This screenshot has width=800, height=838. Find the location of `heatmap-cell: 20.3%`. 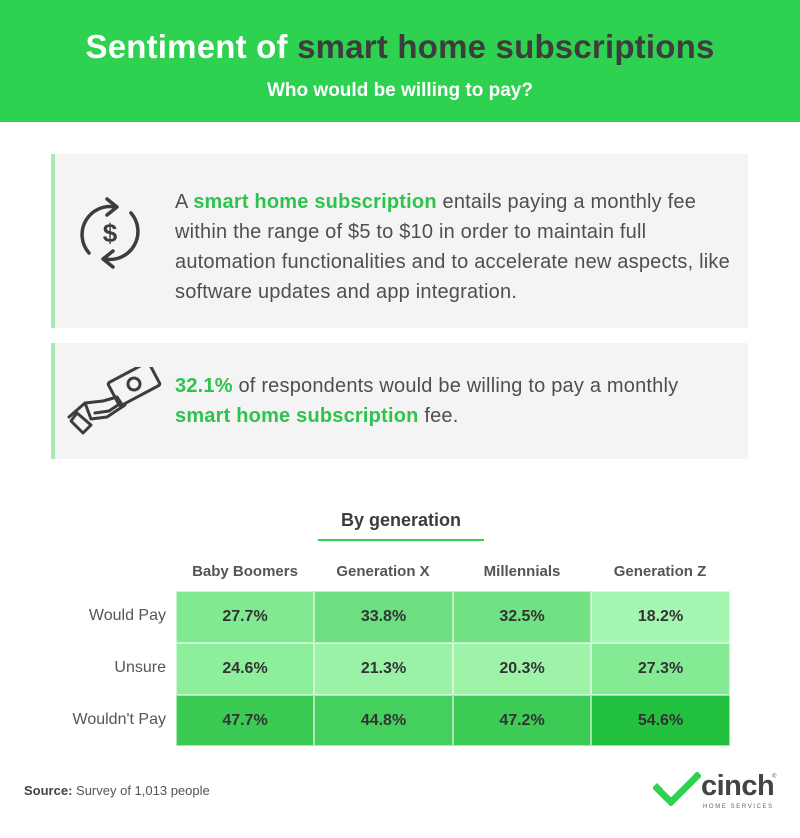

heatmap-cell: 20.3% is located at coordinates (522, 669).